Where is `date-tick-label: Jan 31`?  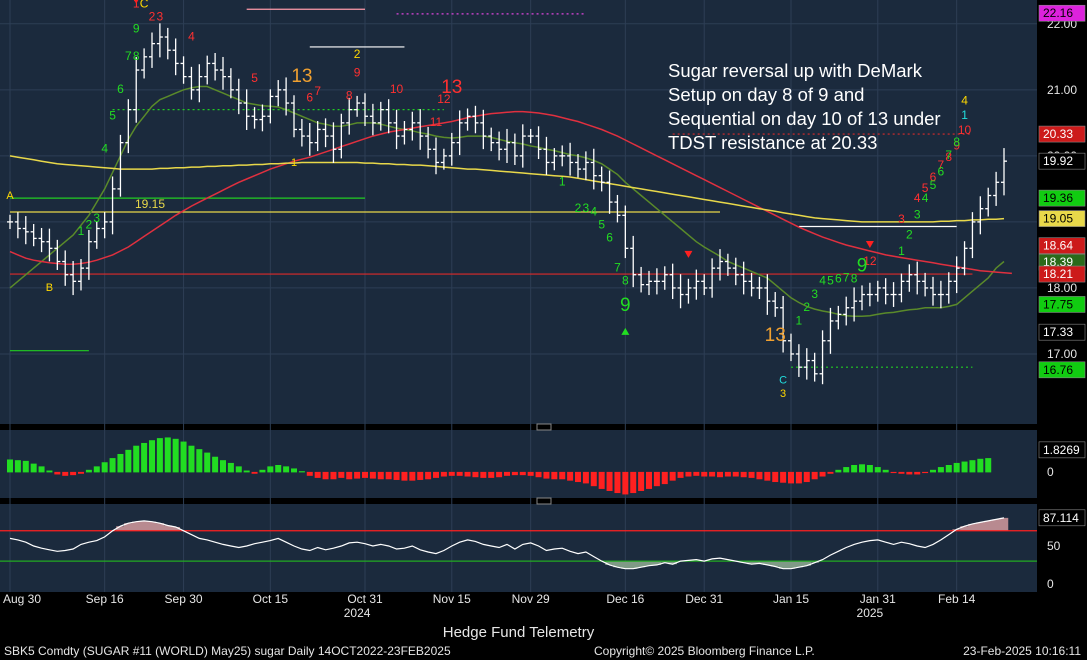 date-tick-label: Jan 31 is located at coordinates (878, 599).